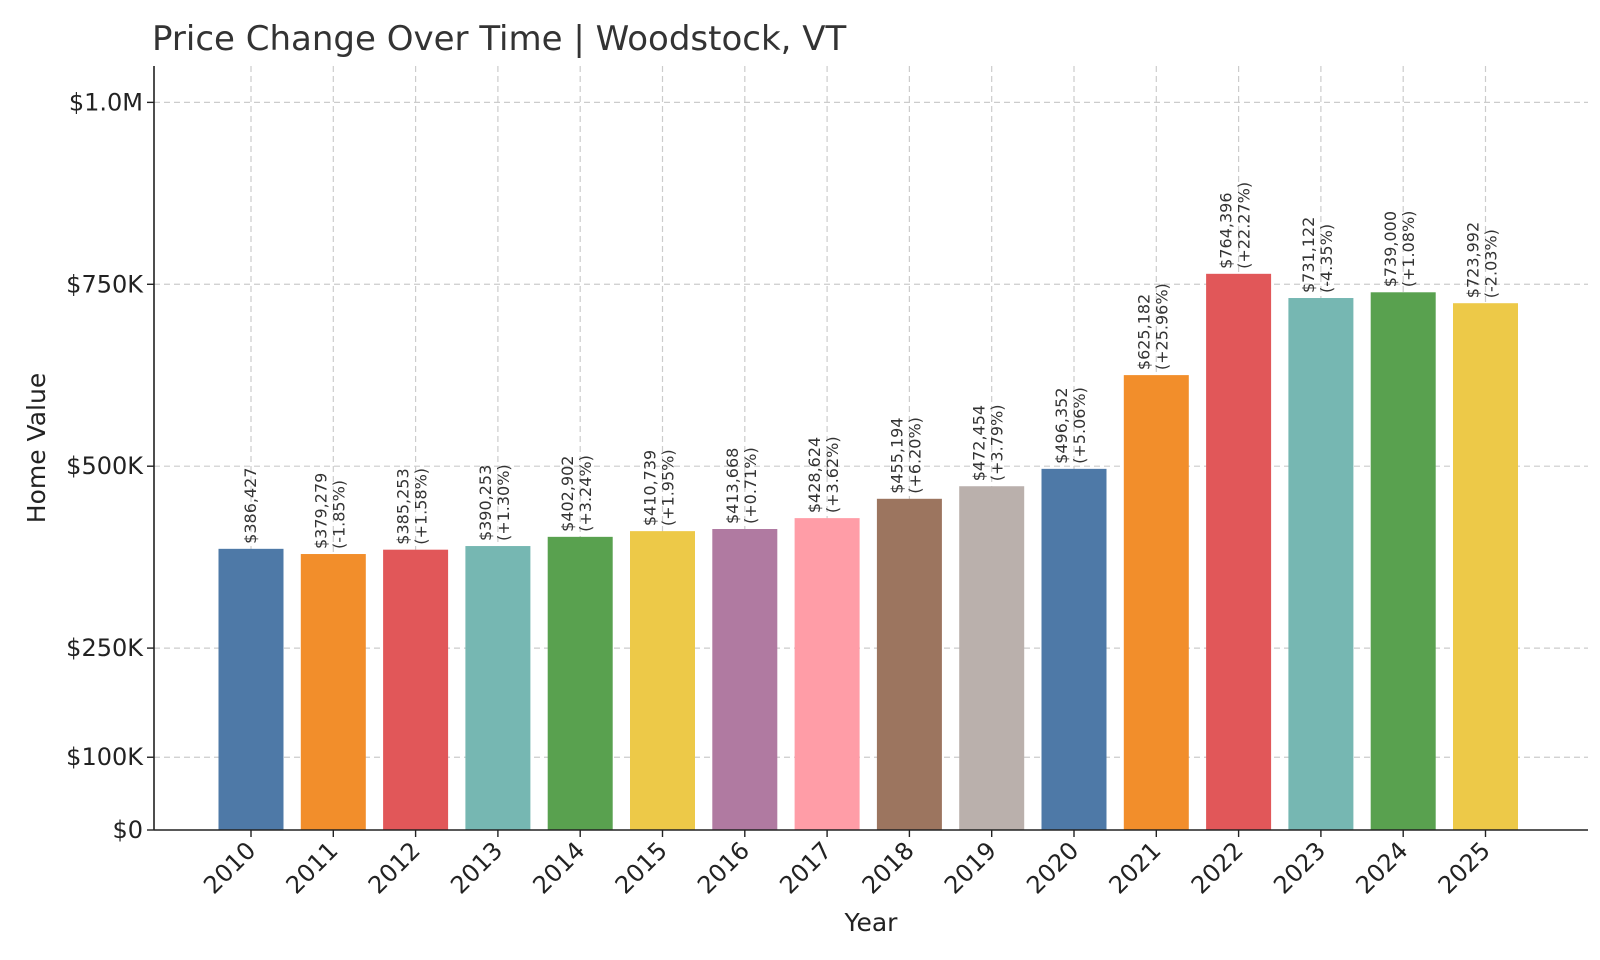 This screenshot has height=960, width=1600. I want to click on bar-value-label: $428,624, so click(814, 475).